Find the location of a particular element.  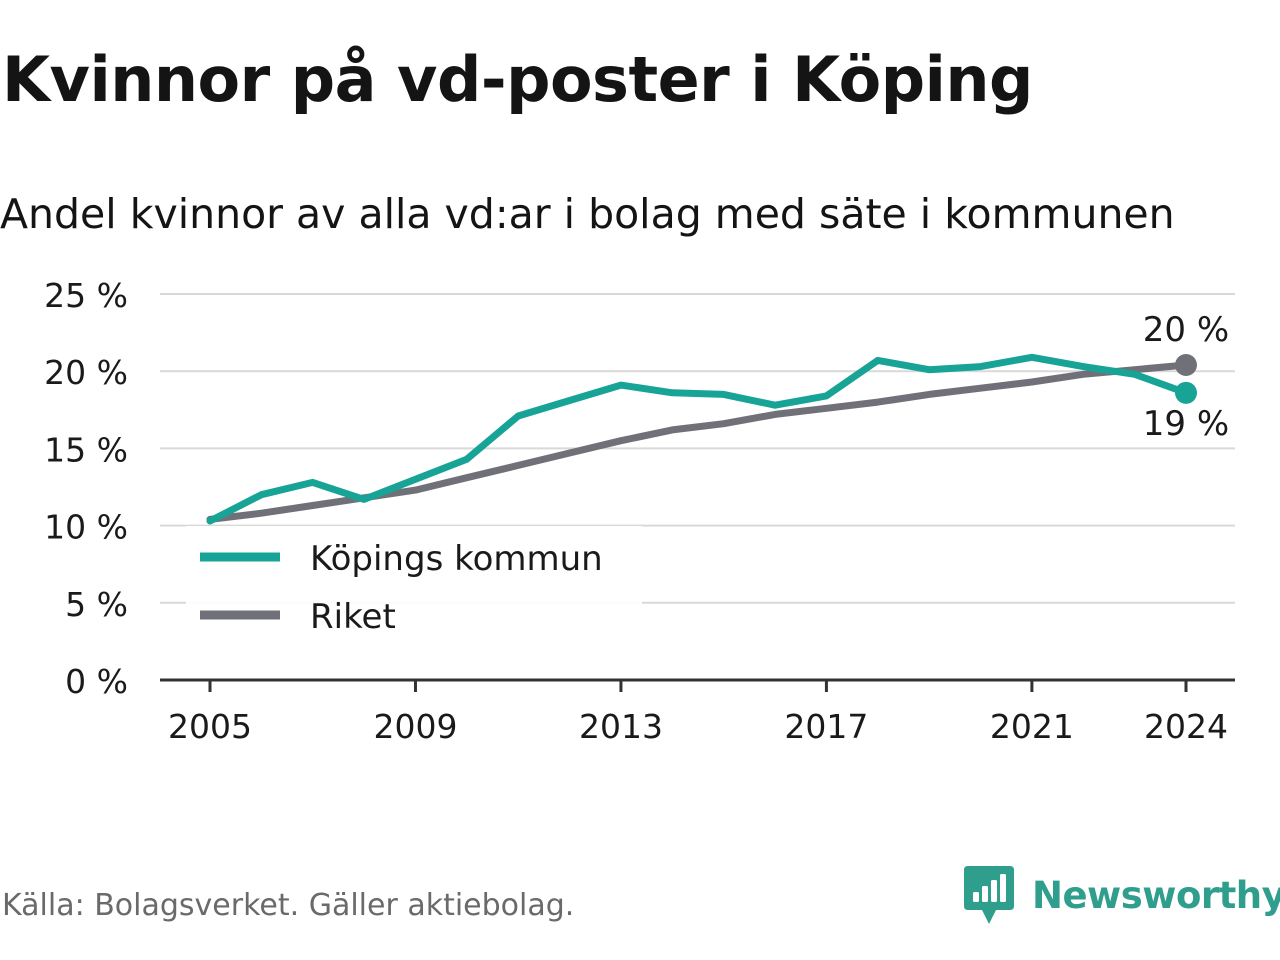

newsworthy-logo-text: Newsworthy is located at coordinates (1156, 895).